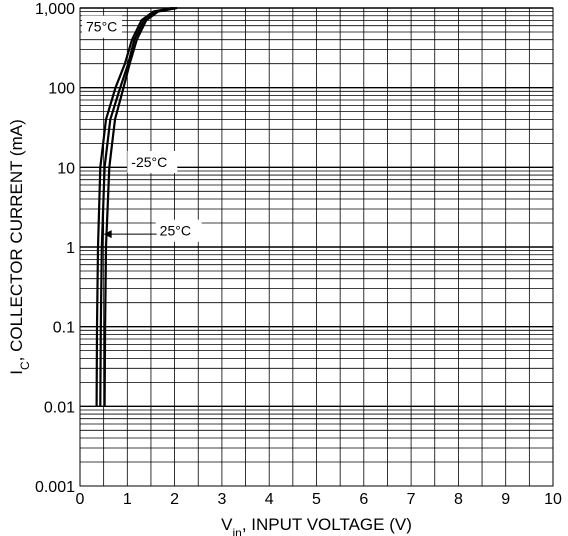  I want to click on x-tick-label: 2, so click(174, 499).